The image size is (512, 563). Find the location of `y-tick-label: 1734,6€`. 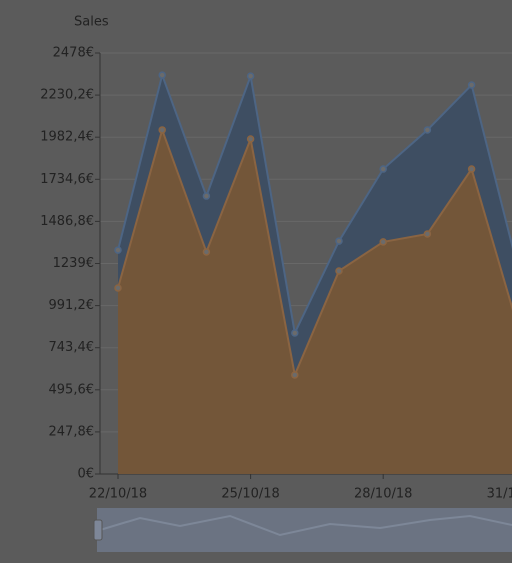

y-tick-label: 1734,6€ is located at coordinates (67, 179).